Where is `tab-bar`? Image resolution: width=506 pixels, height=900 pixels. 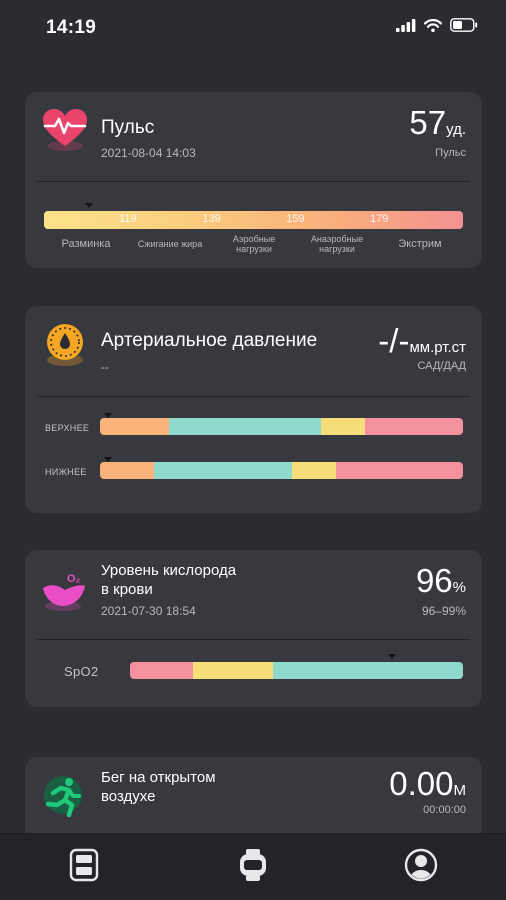 tab-bar is located at coordinates (253, 866).